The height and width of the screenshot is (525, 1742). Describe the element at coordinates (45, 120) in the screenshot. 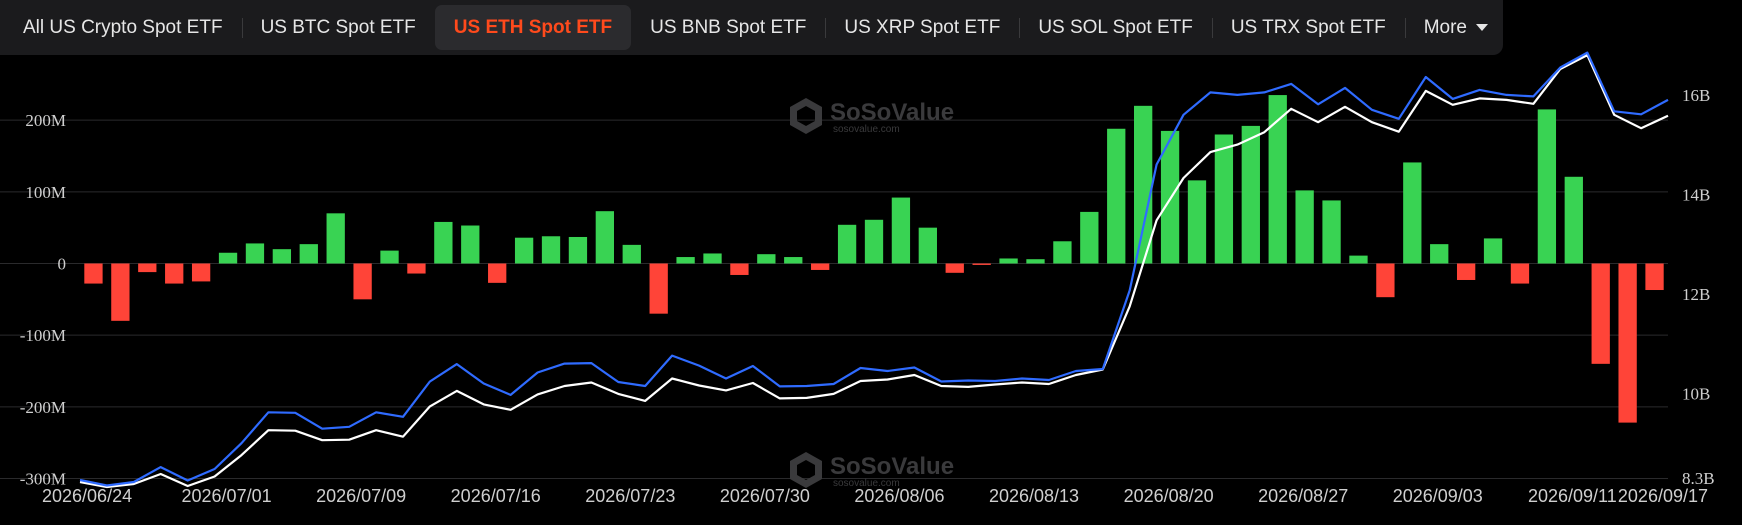

I see `left-axis-tick-label: 200M` at that location.